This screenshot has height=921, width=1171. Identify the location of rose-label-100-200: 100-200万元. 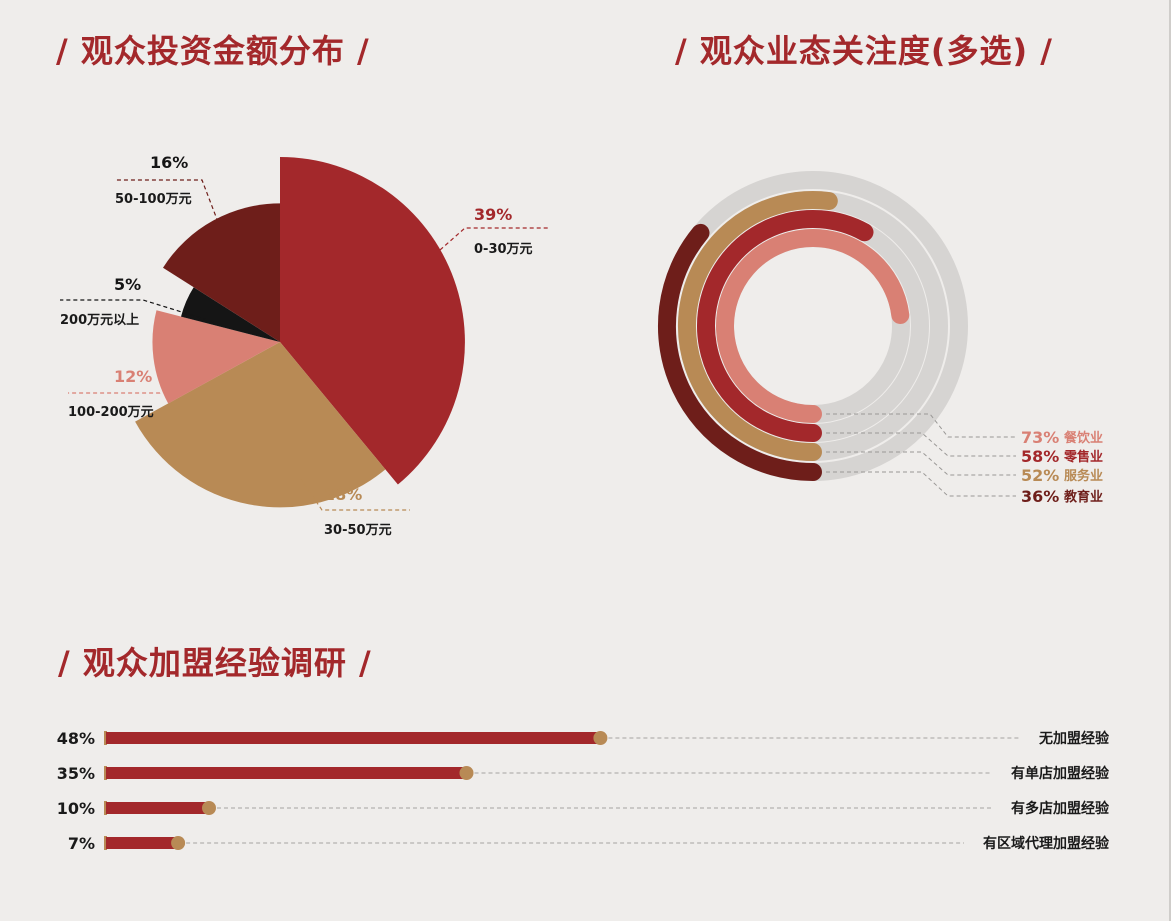
(111, 412).